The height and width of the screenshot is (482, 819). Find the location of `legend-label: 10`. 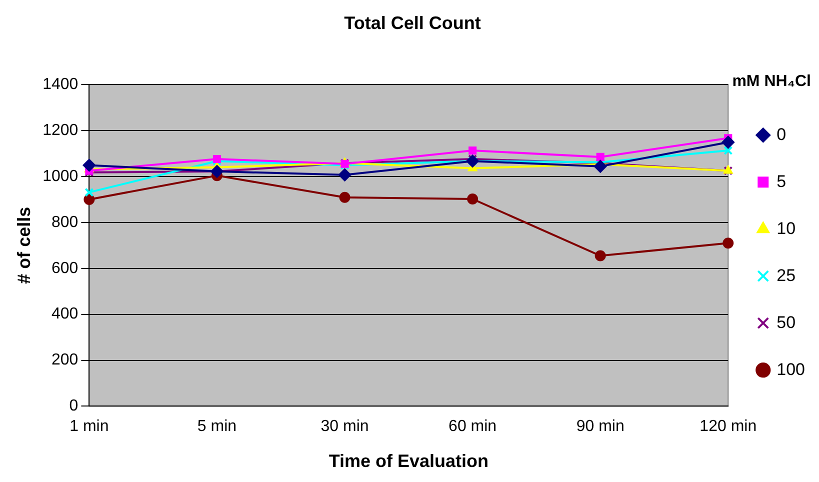

legend-label: 10 is located at coordinates (786, 228).